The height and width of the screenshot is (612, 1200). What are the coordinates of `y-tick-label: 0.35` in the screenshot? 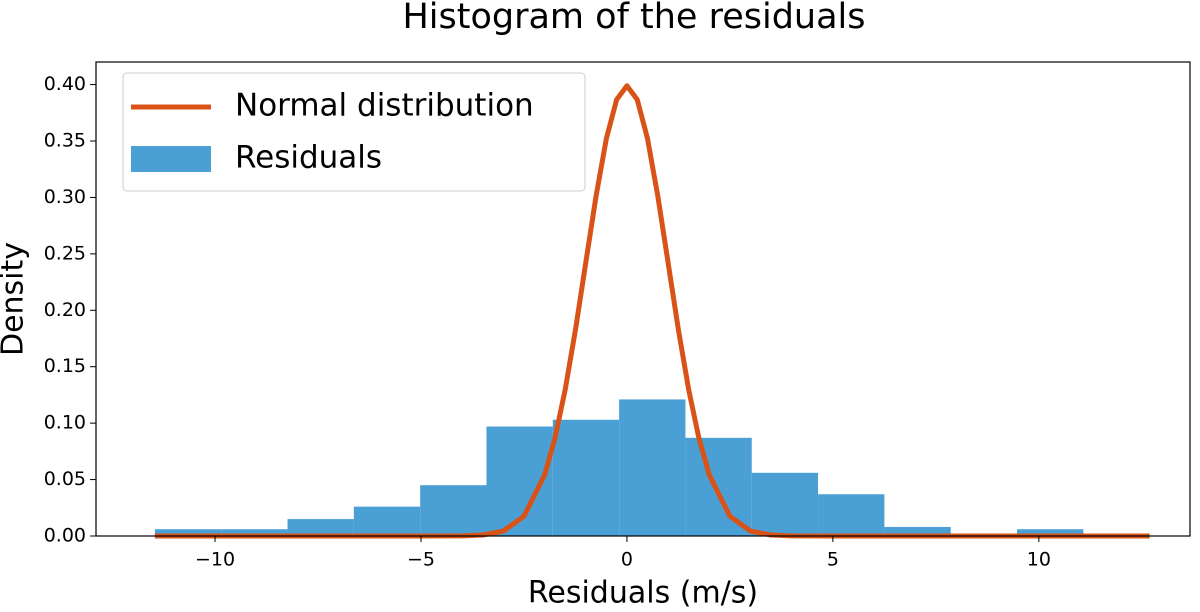 It's located at (65, 141).